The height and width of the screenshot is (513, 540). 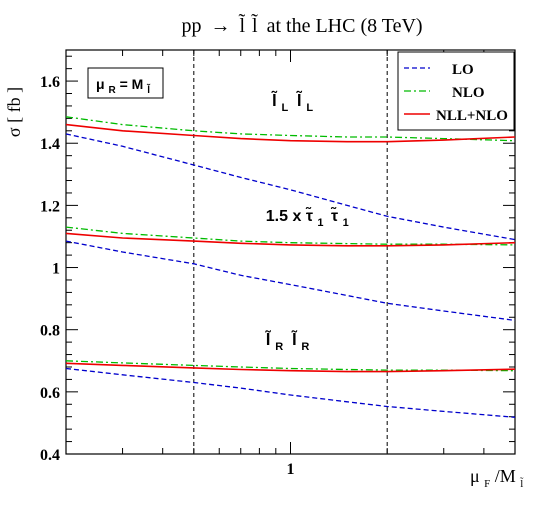 I want to click on ann-LL-a: l̃, so click(x=274, y=100).